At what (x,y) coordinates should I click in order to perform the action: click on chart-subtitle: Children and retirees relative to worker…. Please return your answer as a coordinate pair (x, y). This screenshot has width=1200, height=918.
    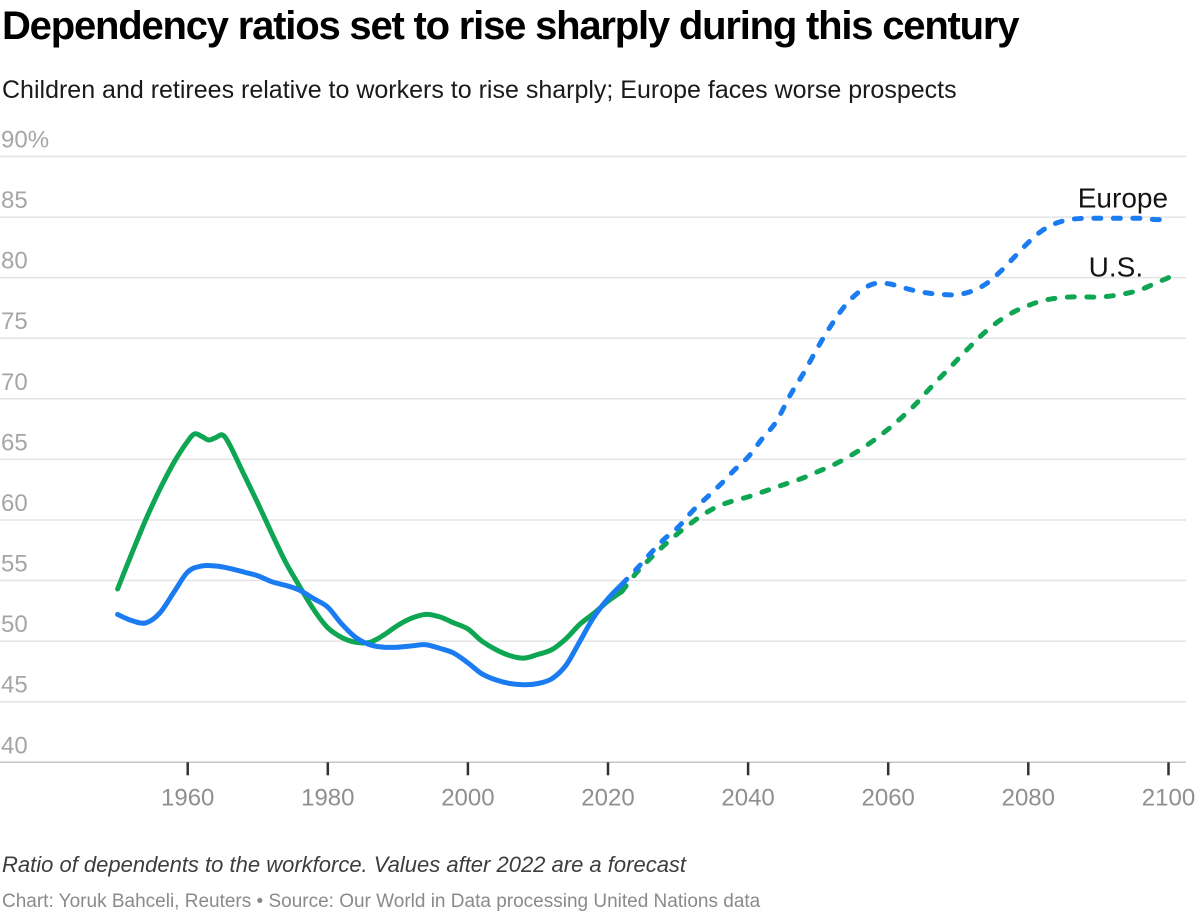
    Looking at the image, I should click on (479, 90).